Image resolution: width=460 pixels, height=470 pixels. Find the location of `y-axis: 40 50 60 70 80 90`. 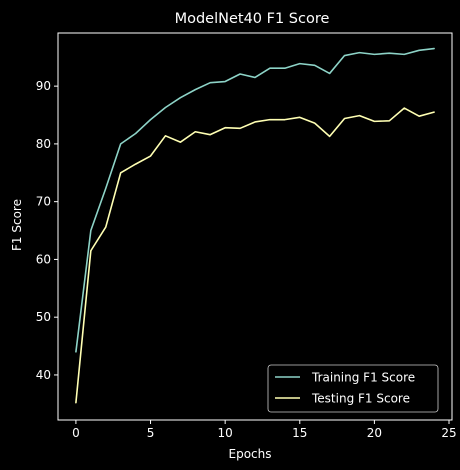

y-axis: 40 50 60 70 80 90 is located at coordinates (47, 230).